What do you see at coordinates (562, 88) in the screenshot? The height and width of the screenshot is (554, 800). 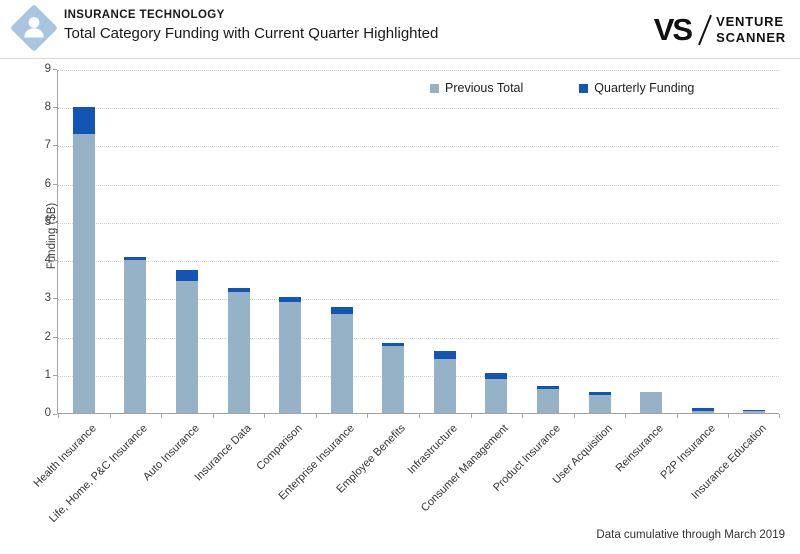 I see `chart-legend: Previous Total Quarterly Funding` at bounding box center [562, 88].